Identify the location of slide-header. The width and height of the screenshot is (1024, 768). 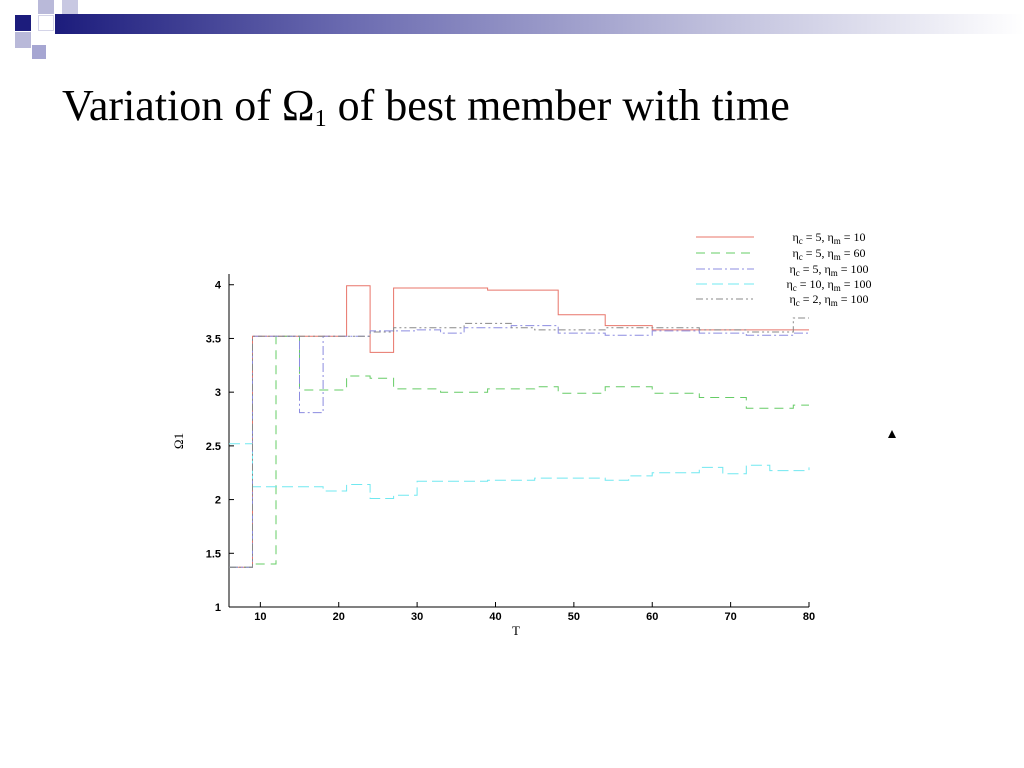
(512, 32).